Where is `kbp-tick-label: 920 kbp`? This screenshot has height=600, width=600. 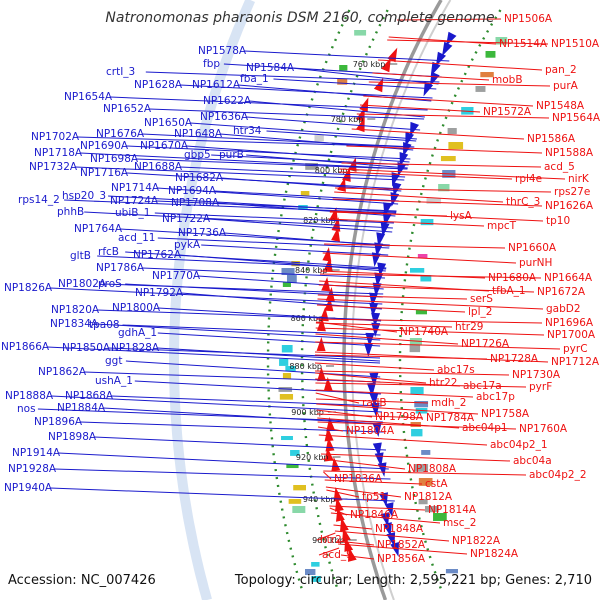 kbp-tick-label: 920 kbp is located at coordinates (312, 457).